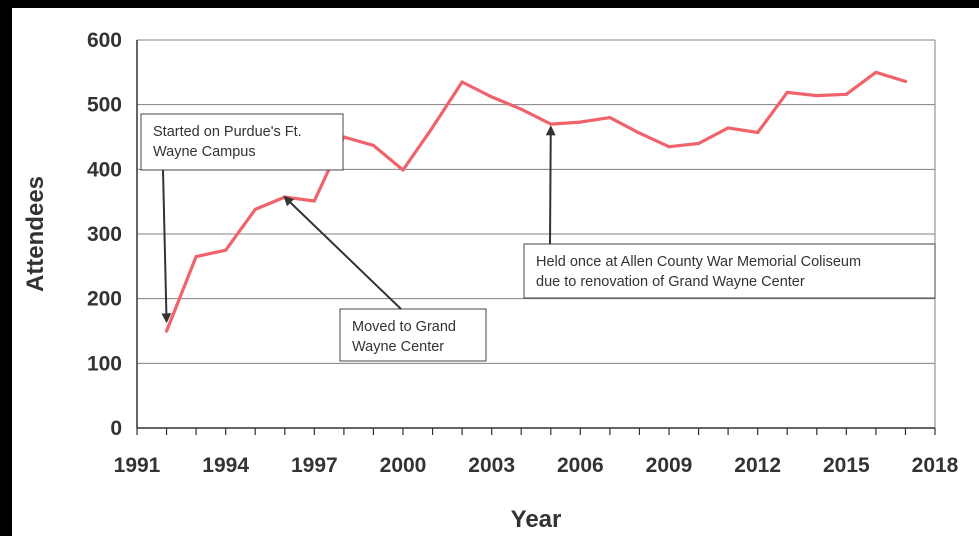 The width and height of the screenshot is (979, 536). What do you see at coordinates (491, 465) in the screenshot?
I see `x-tick-label: 2003` at bounding box center [491, 465].